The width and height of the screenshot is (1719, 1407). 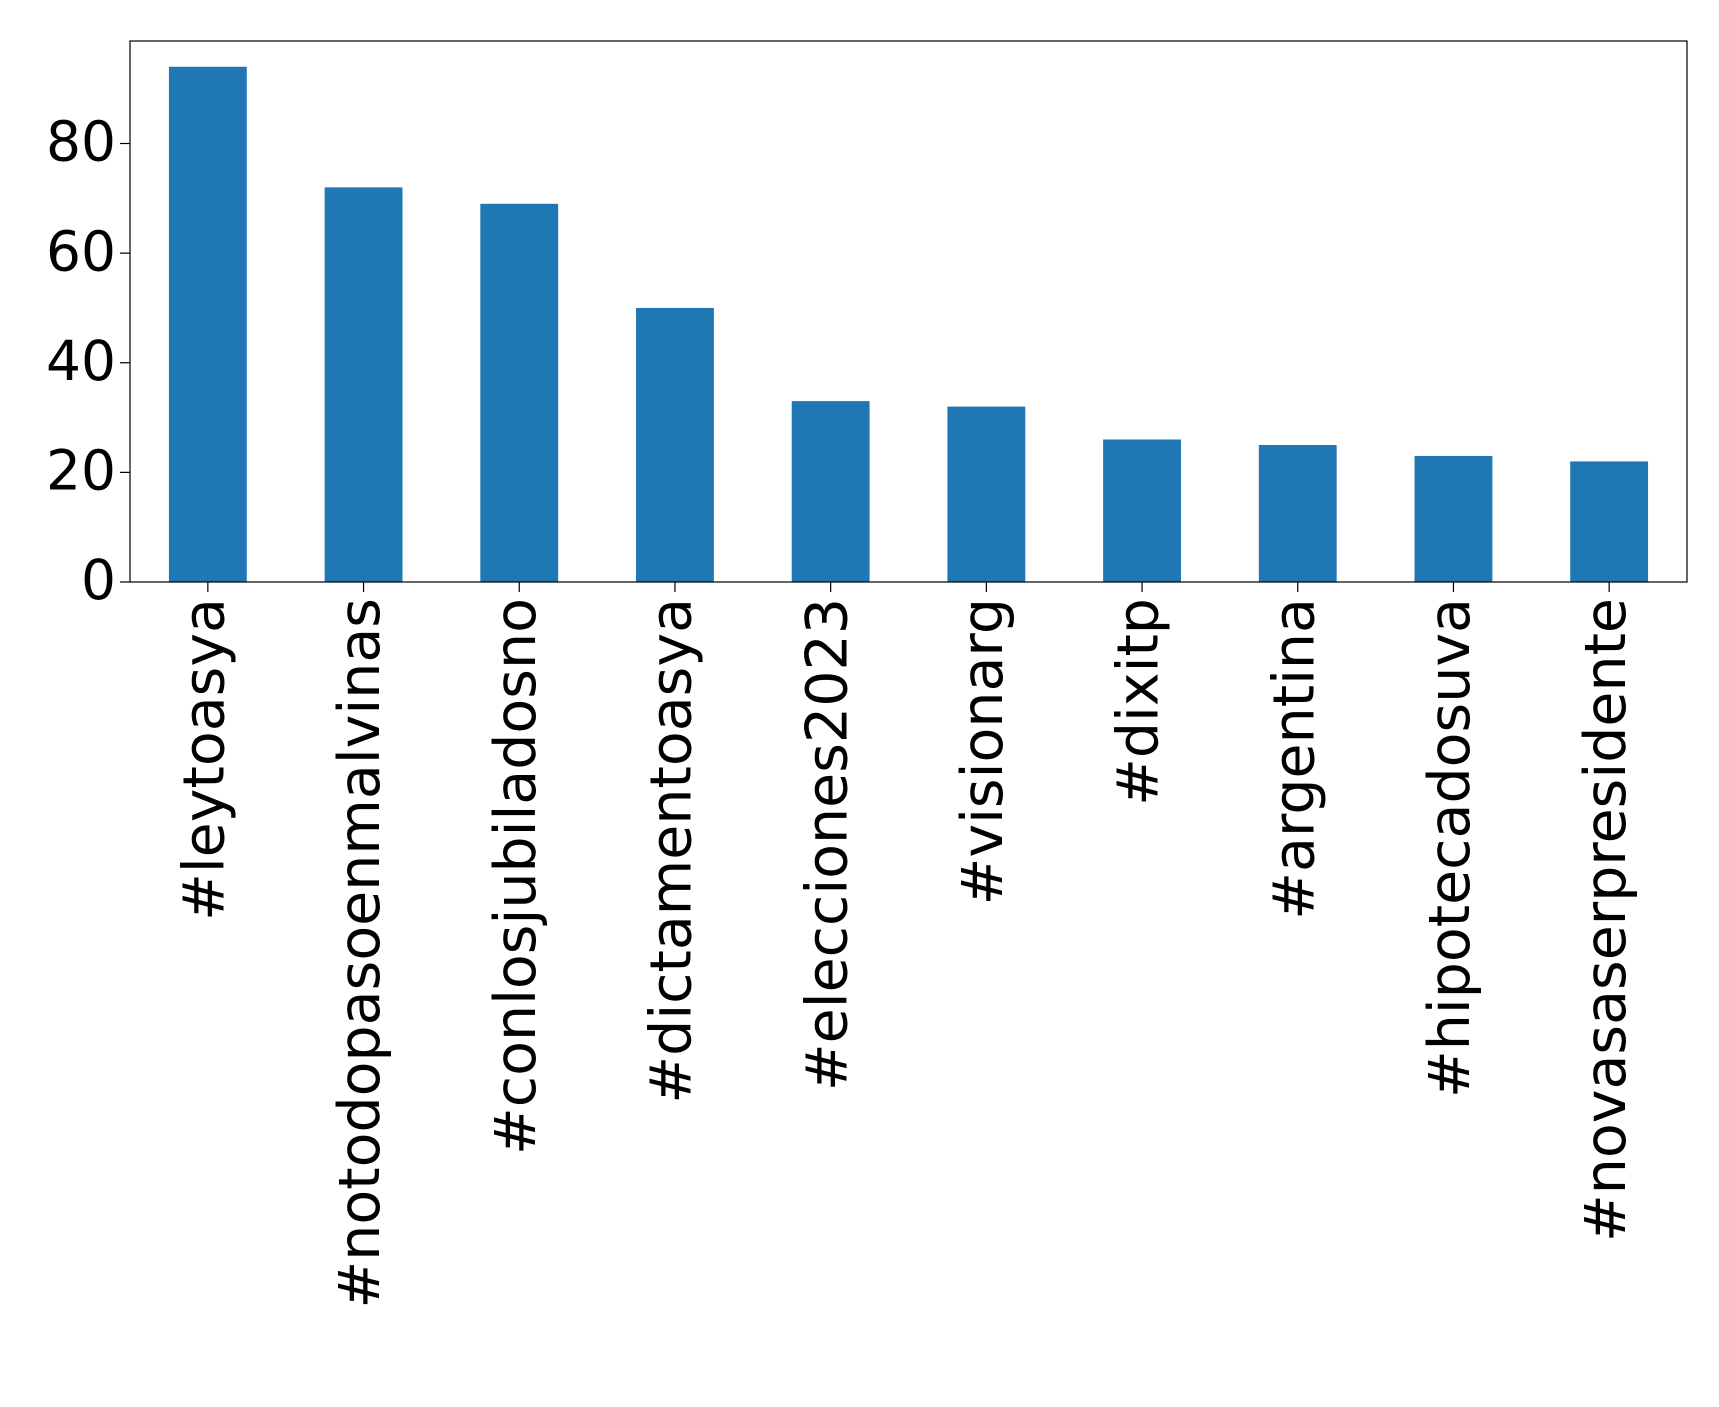 I want to click on x-tick-label: #novasaserpresidente, so click(x=1606, y=920).